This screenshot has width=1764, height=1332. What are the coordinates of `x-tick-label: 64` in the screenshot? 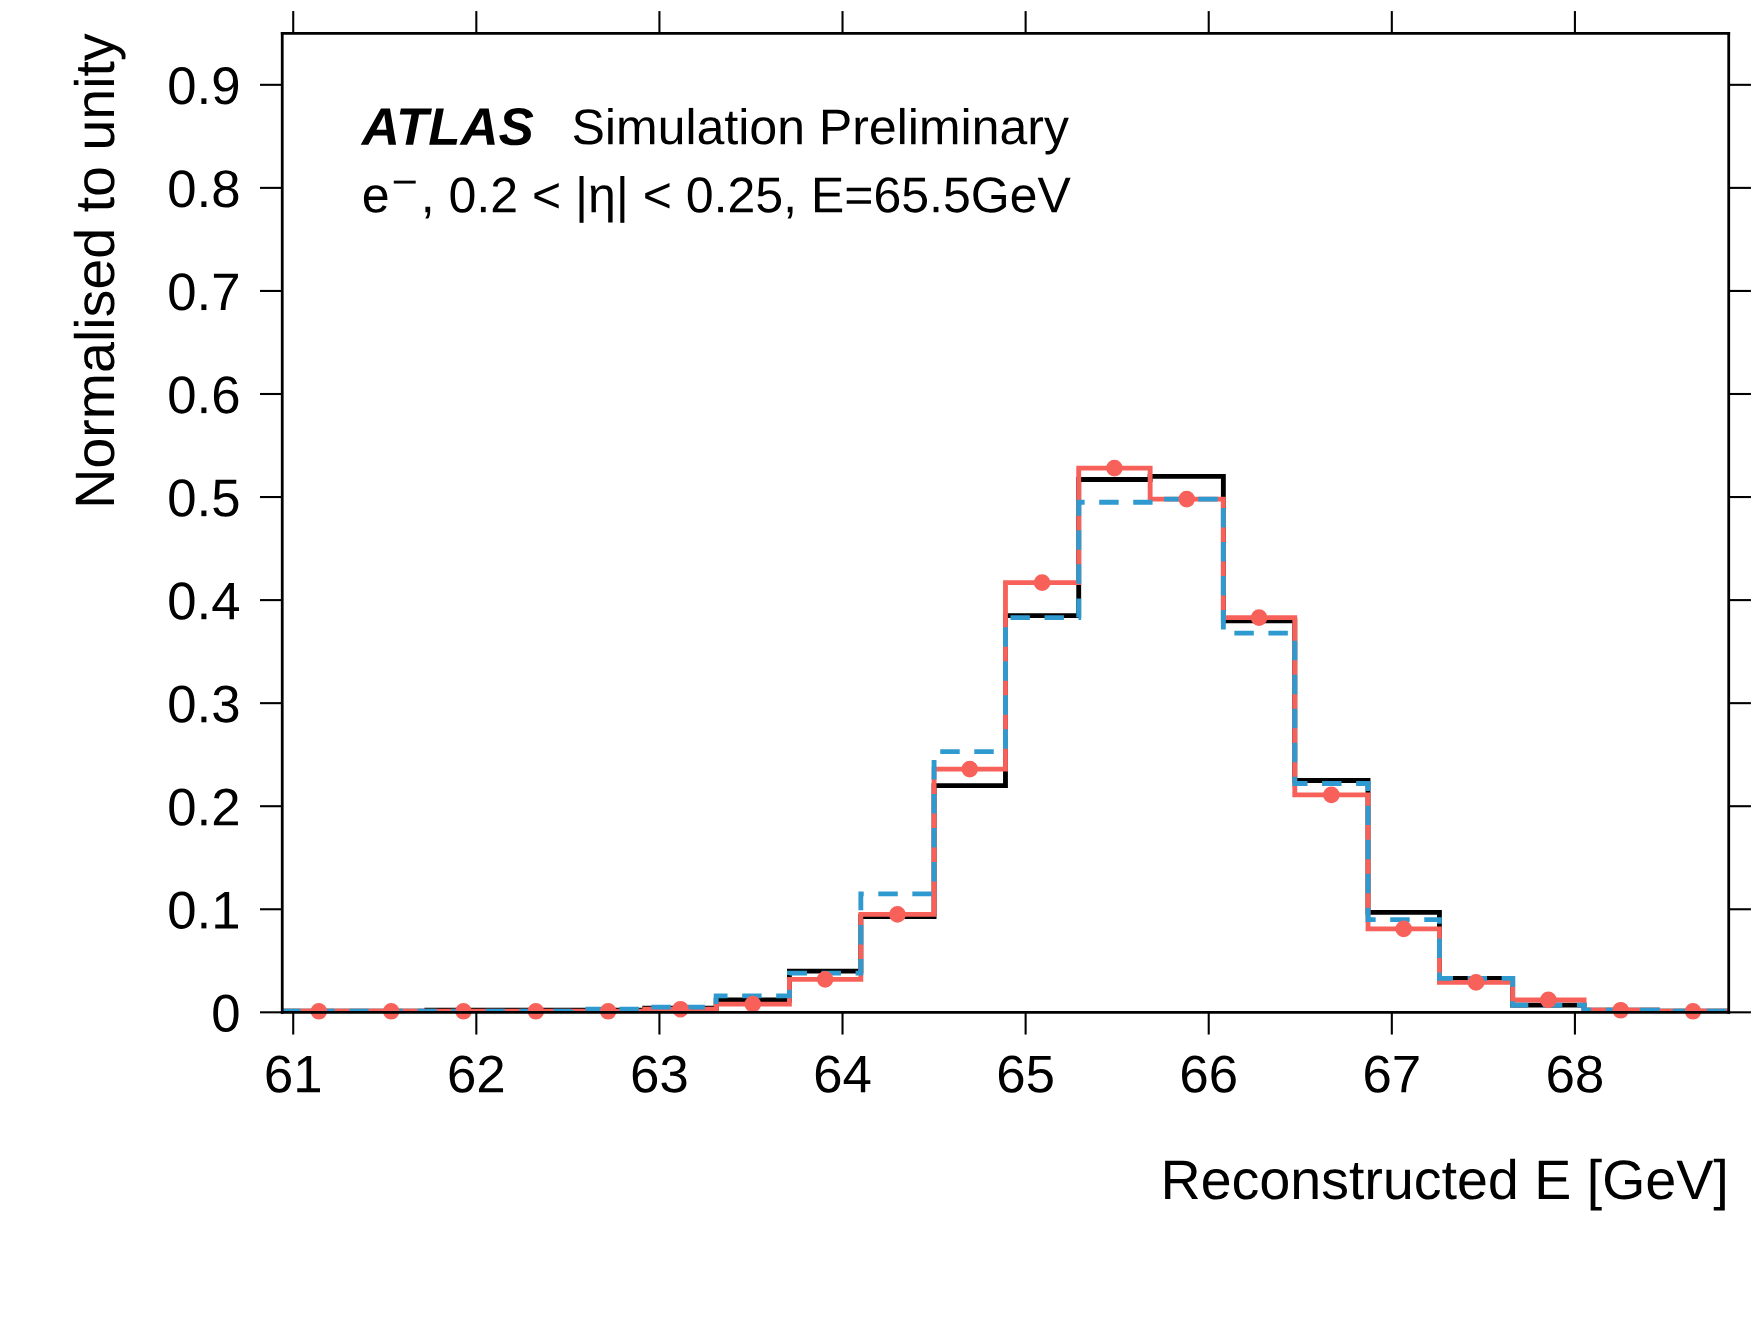 It's located at (843, 1074).